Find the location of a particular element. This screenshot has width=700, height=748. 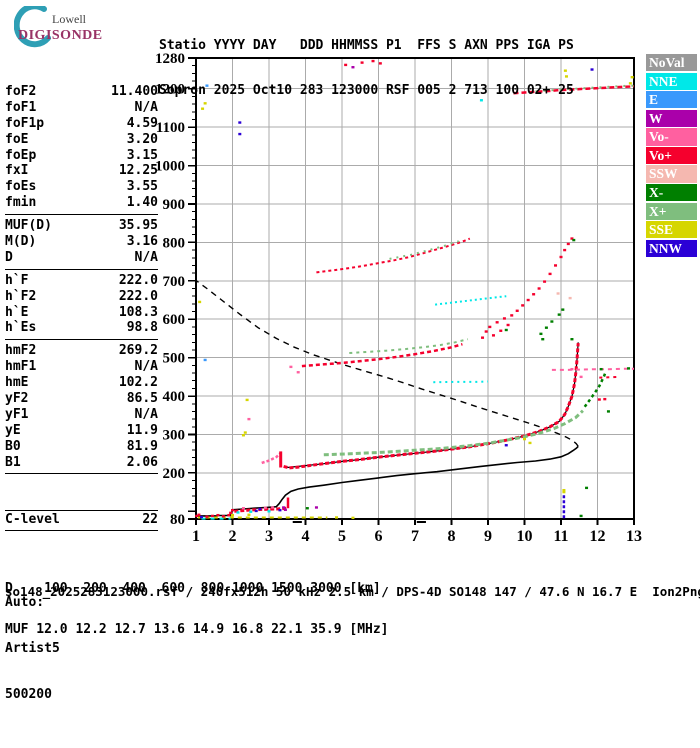

confidence-level-row: C-level 22 is located at coordinates (81, 521).